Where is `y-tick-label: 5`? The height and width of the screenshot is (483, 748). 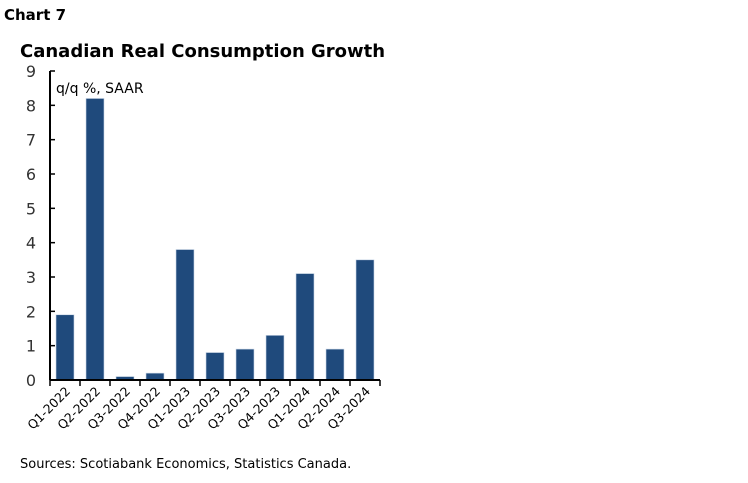
y-tick-label: 5 is located at coordinates (31, 208).